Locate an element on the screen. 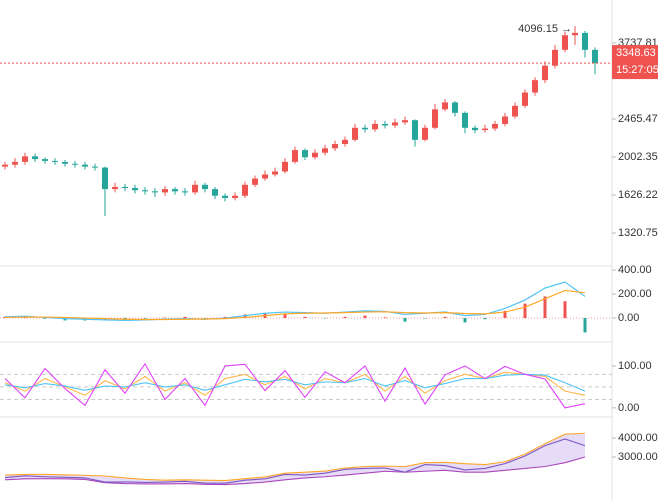 The width and height of the screenshot is (660, 501). last-price-label: 3348.63 is located at coordinates (636, 53).